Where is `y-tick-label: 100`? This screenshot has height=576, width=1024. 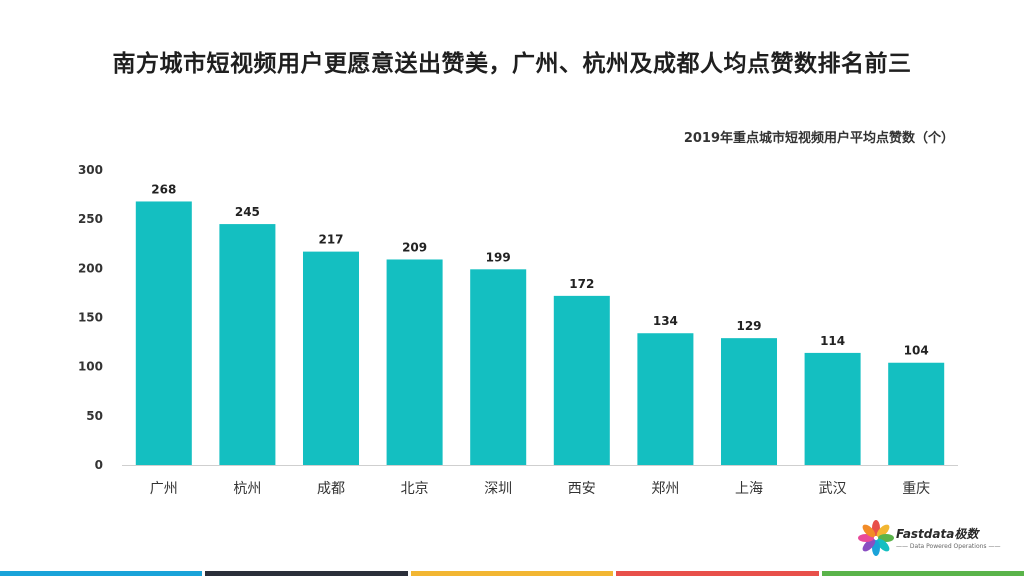 y-tick-label: 100 is located at coordinates (90, 367).